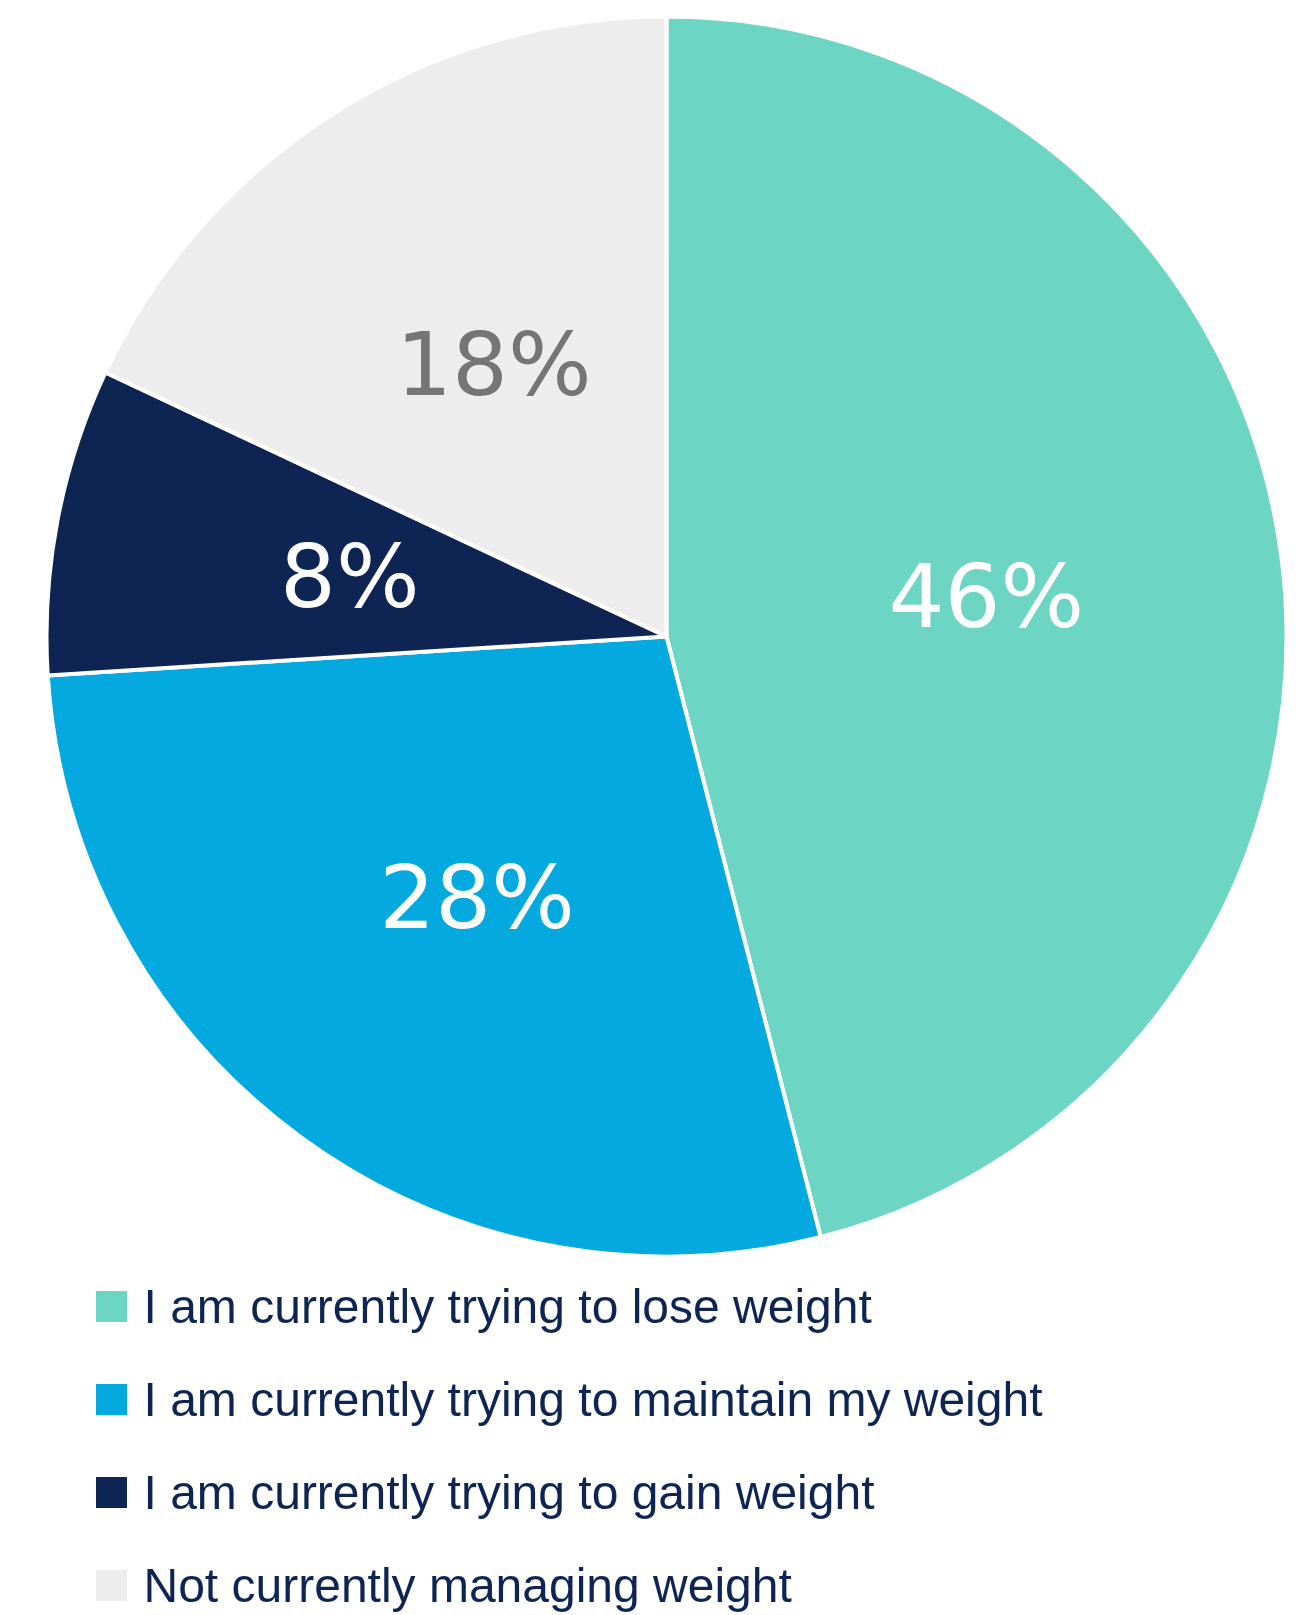 The height and width of the screenshot is (1615, 1306). What do you see at coordinates (507, 1306) in the screenshot?
I see `legend-label: I am currently trying to lose weight` at bounding box center [507, 1306].